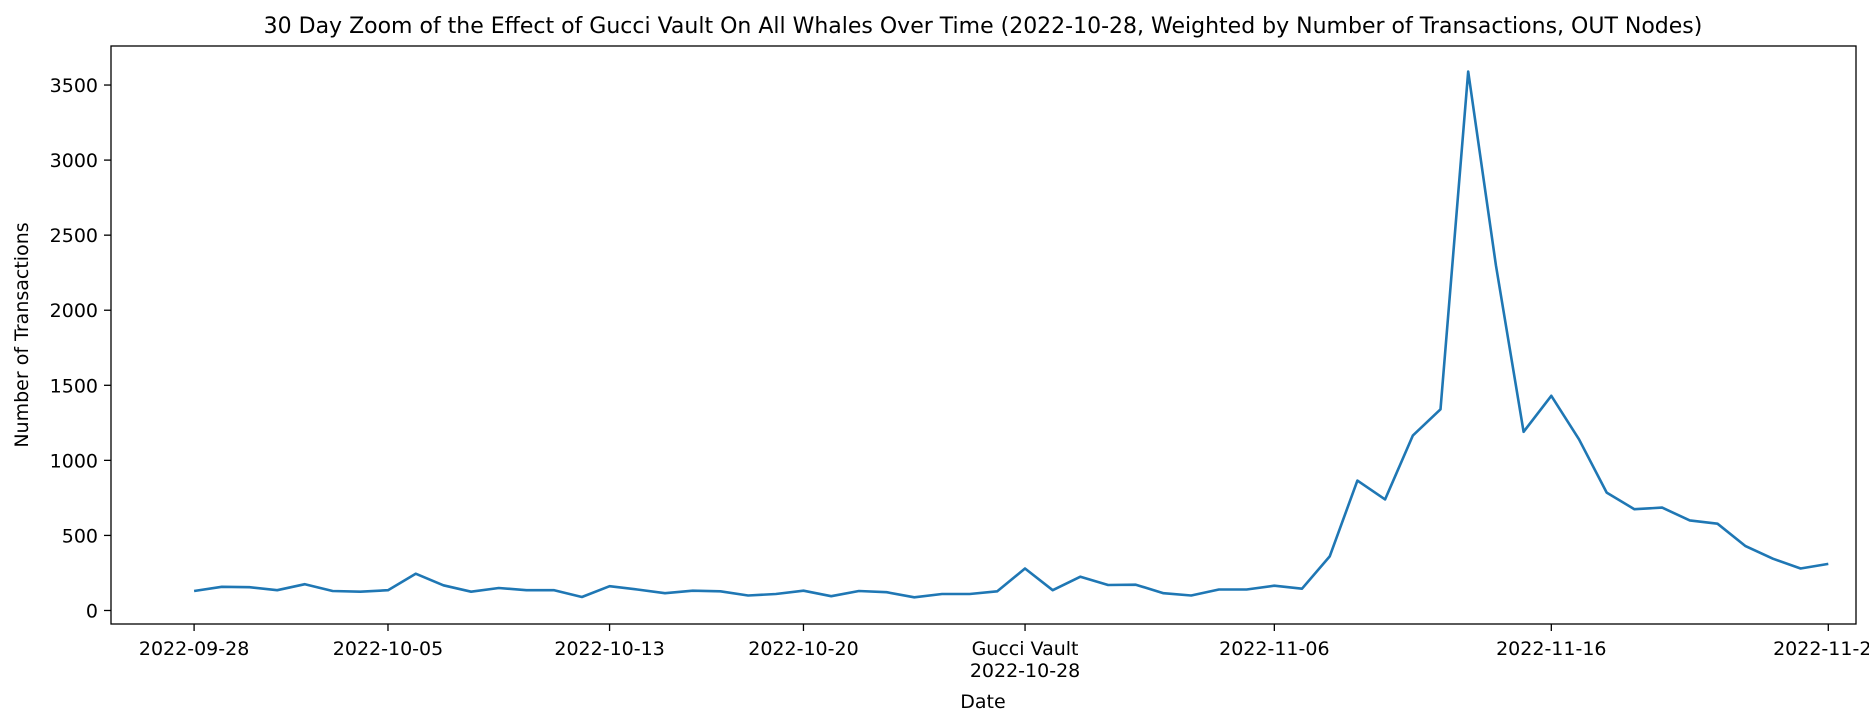 This screenshot has height=725, width=1869. What do you see at coordinates (609, 649) in the screenshot?
I see `x-tick-label: 2022-10-13` at bounding box center [609, 649].